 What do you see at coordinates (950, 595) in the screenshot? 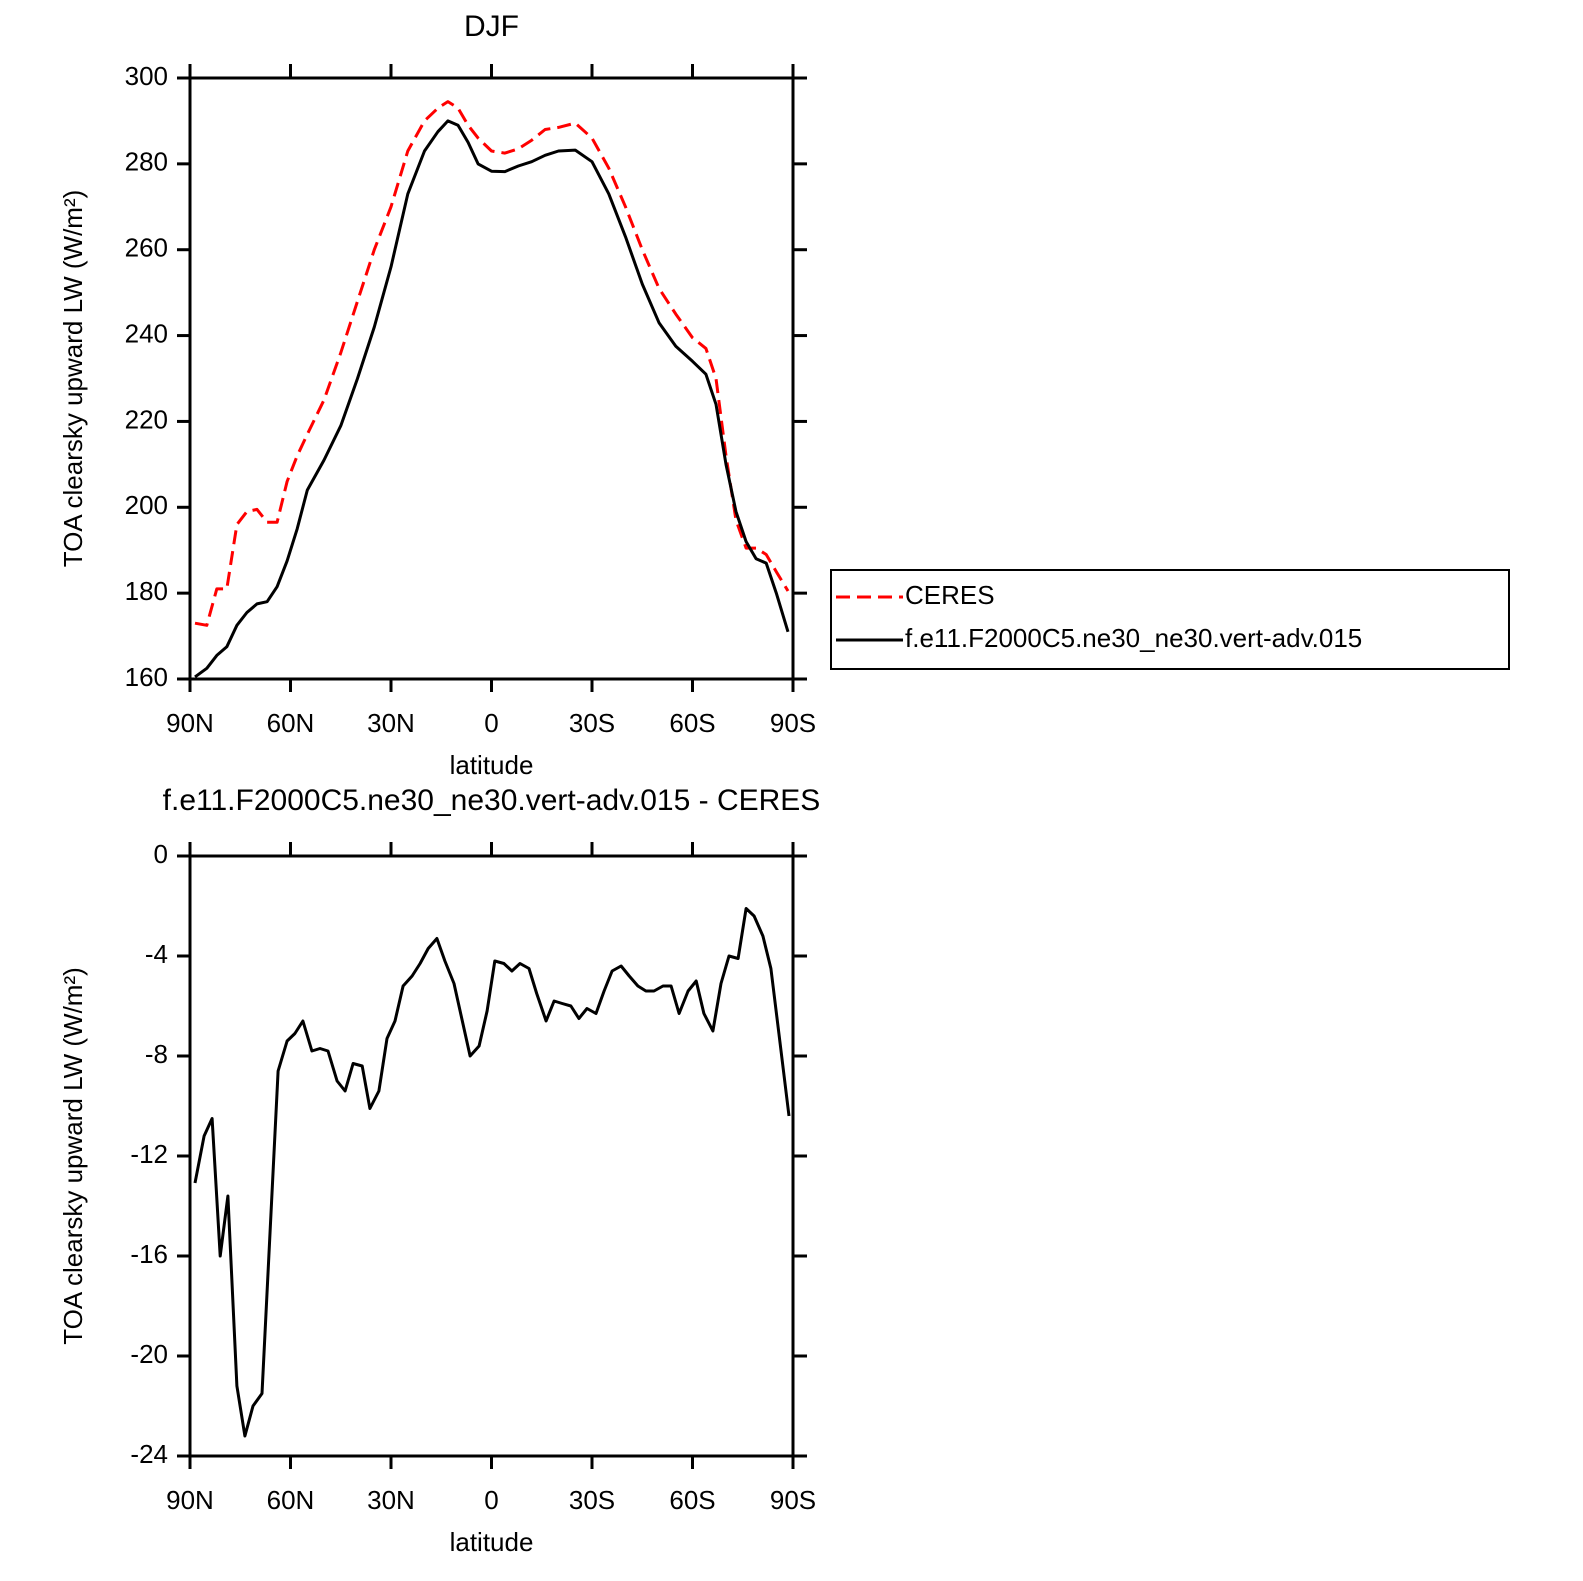
I see `legend-label: CERES` at bounding box center [950, 595].